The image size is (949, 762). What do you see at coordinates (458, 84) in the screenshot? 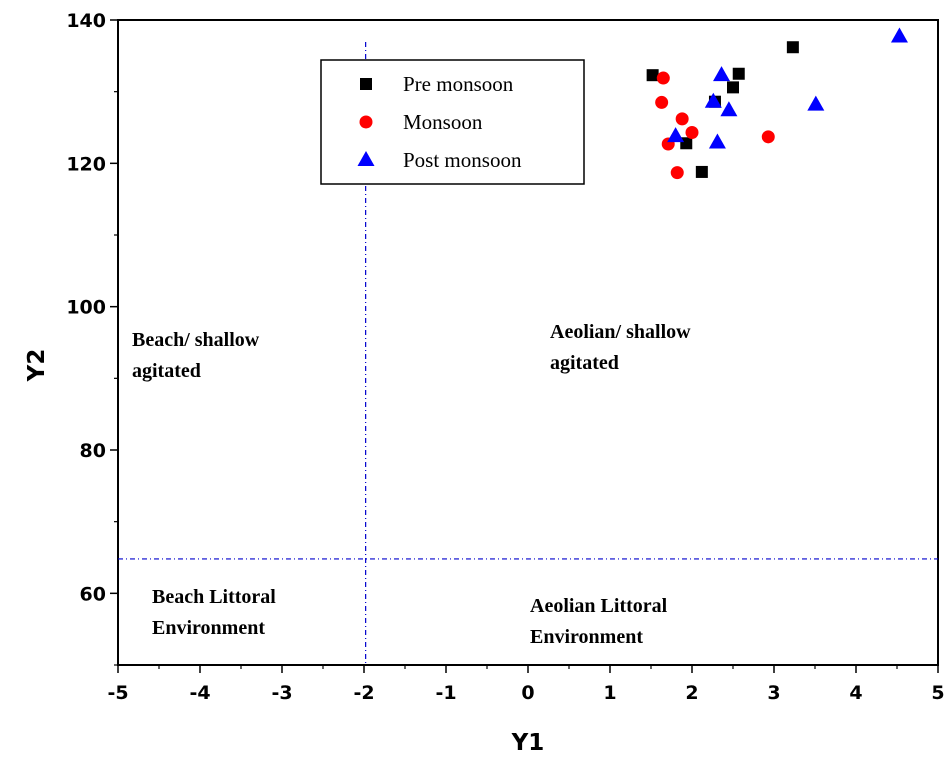
I see `legend-label: Pre monsoon` at bounding box center [458, 84].